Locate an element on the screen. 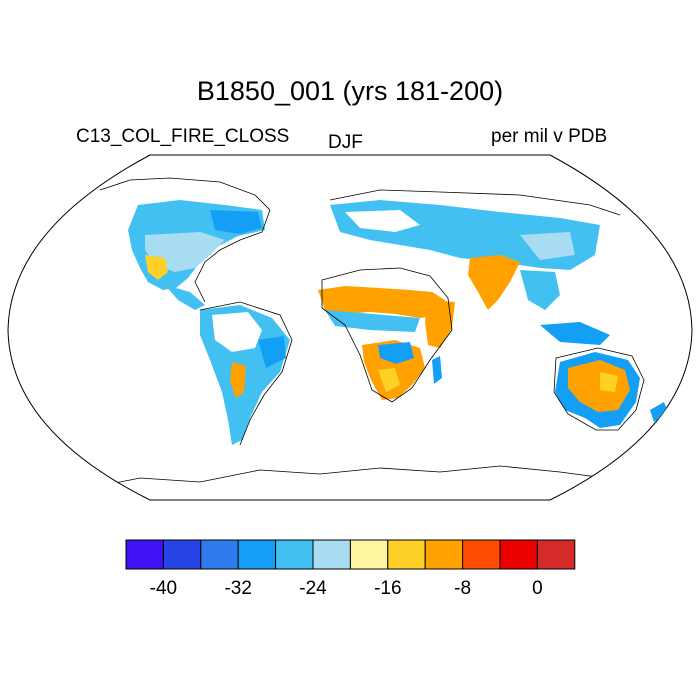  colorbar-tick-label: -40 is located at coordinates (163, 588).